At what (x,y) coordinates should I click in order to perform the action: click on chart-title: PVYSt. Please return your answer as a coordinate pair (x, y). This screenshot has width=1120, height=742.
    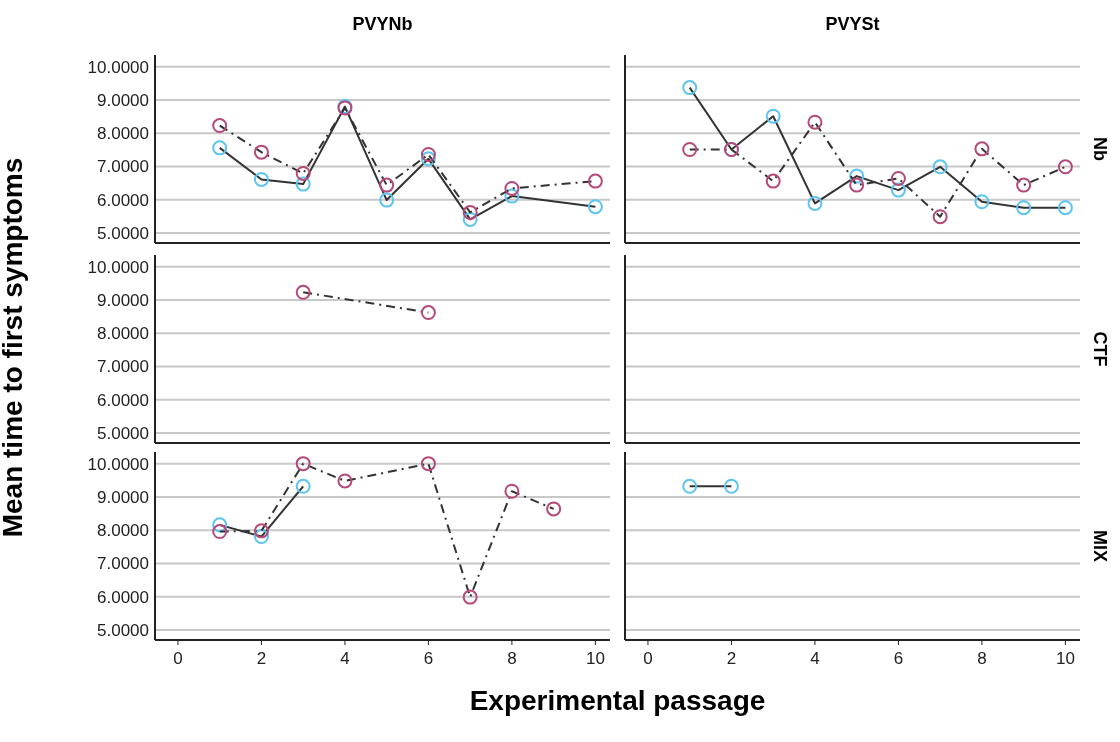
    Looking at the image, I should click on (852, 24).